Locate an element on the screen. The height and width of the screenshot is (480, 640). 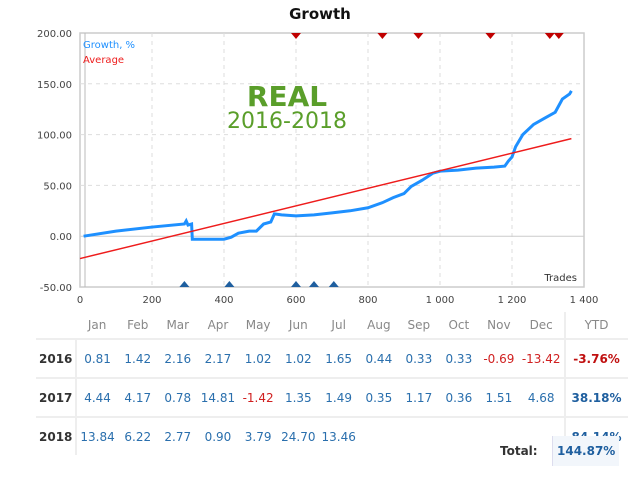
ytd-value: -3.76% is located at coordinates (595, 358).